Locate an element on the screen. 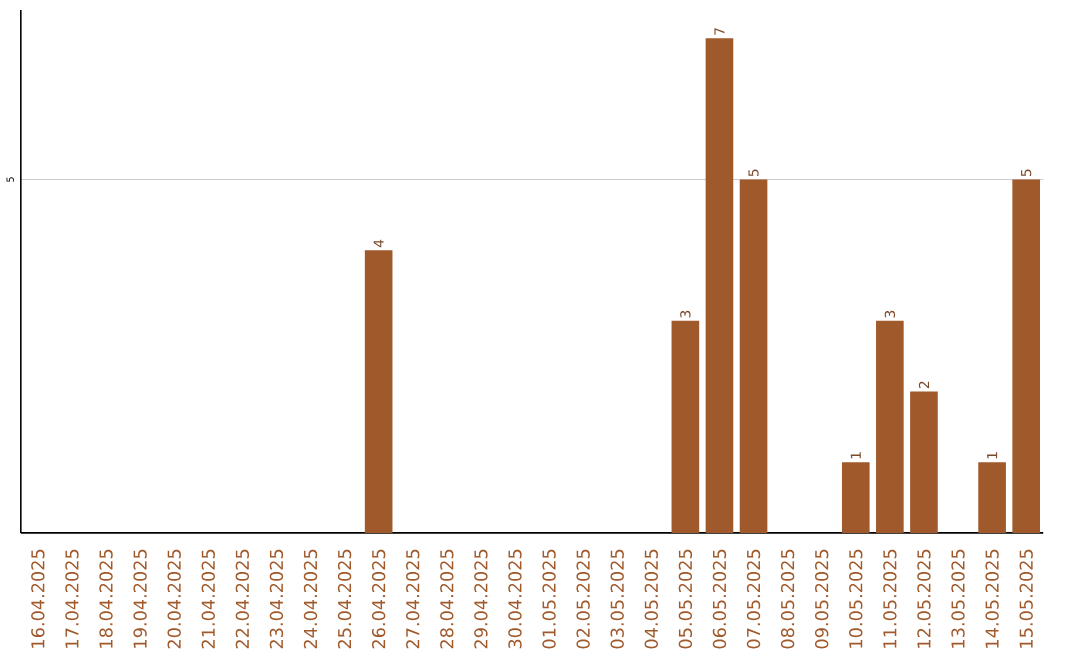 This screenshot has height=672, width=1080. x-tick-label: 16.04.2025 is located at coordinates (38, 599).